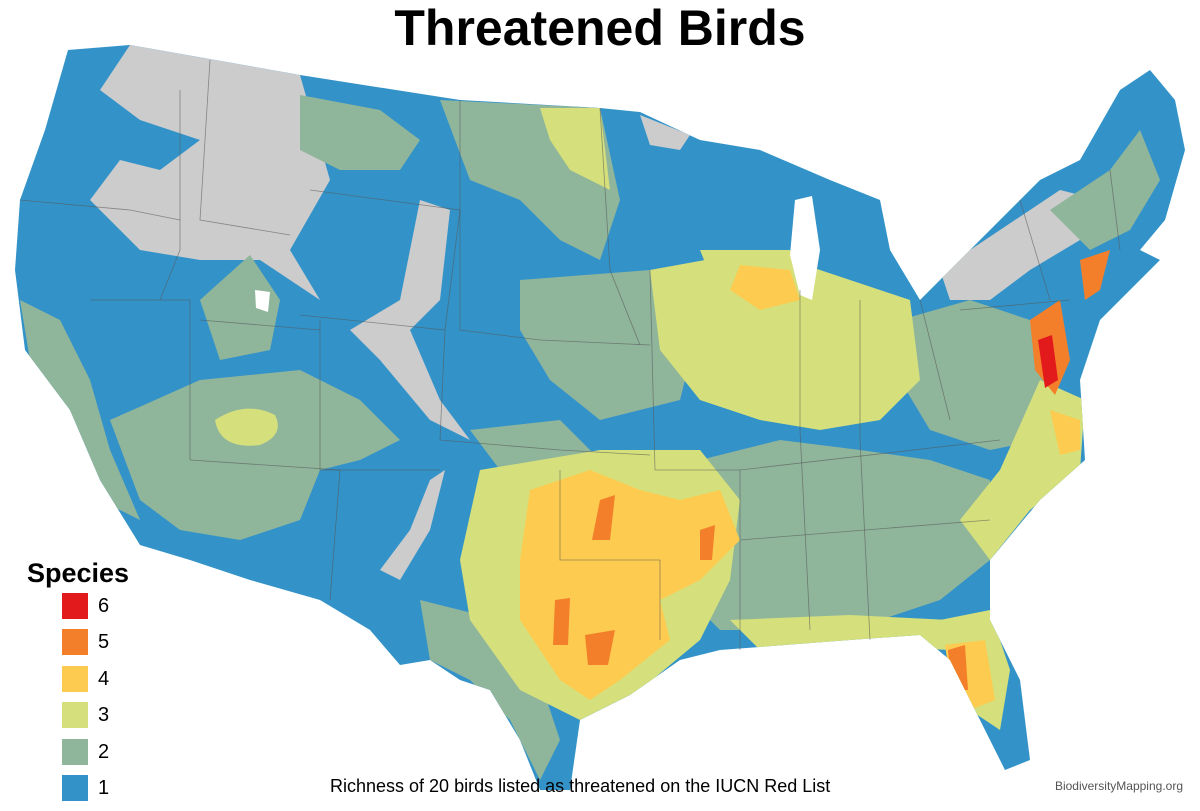 The image size is (1200, 811). I want to click on richness-4-southeast-coast, so click(1065, 432).